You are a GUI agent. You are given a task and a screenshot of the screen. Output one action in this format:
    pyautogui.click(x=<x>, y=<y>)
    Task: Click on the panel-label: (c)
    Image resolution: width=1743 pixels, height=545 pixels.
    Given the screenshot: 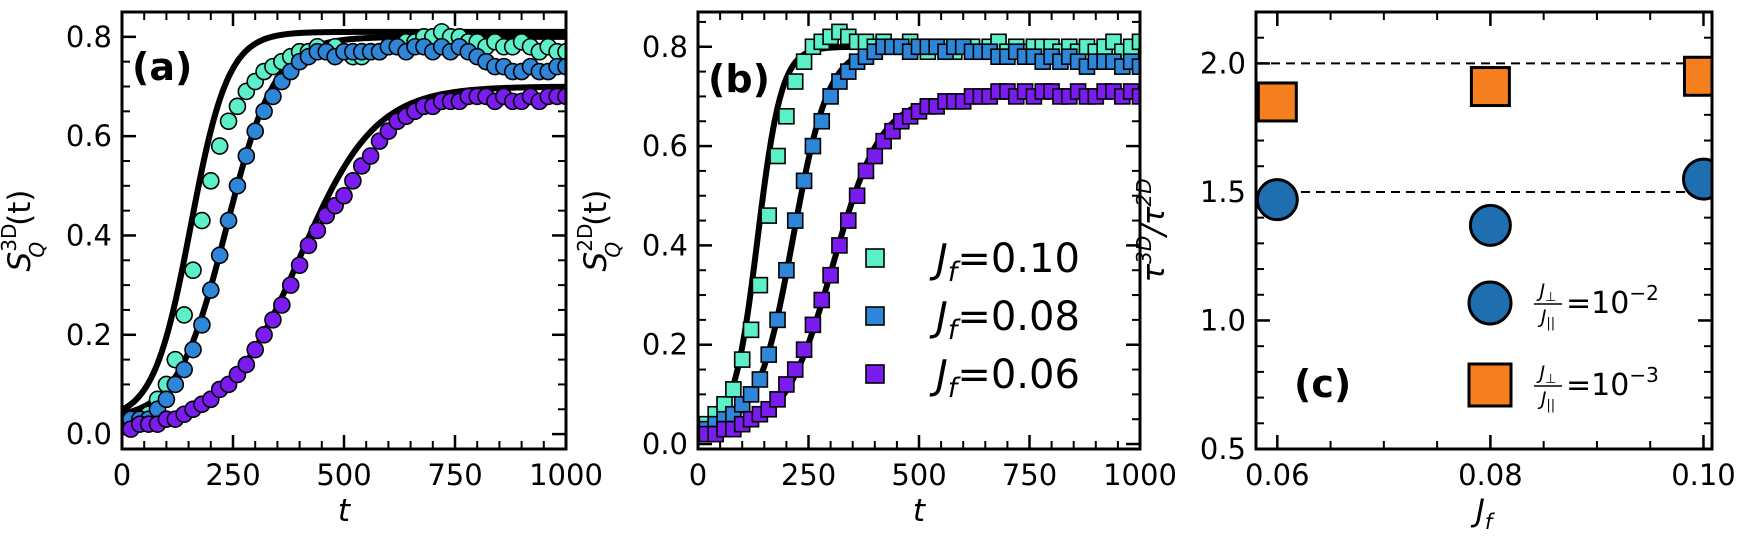 What is the action you would take?
    pyautogui.click(x=1322, y=384)
    